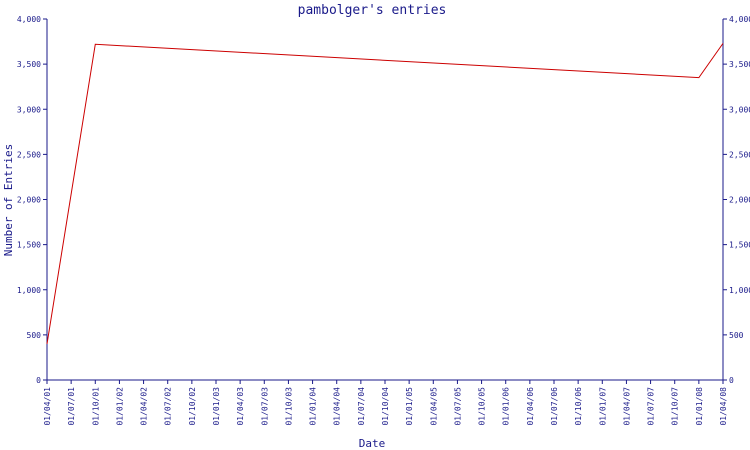  Describe the element at coordinates (506, 406) in the screenshot. I see `x-tick-label: 01/01/06` at that location.